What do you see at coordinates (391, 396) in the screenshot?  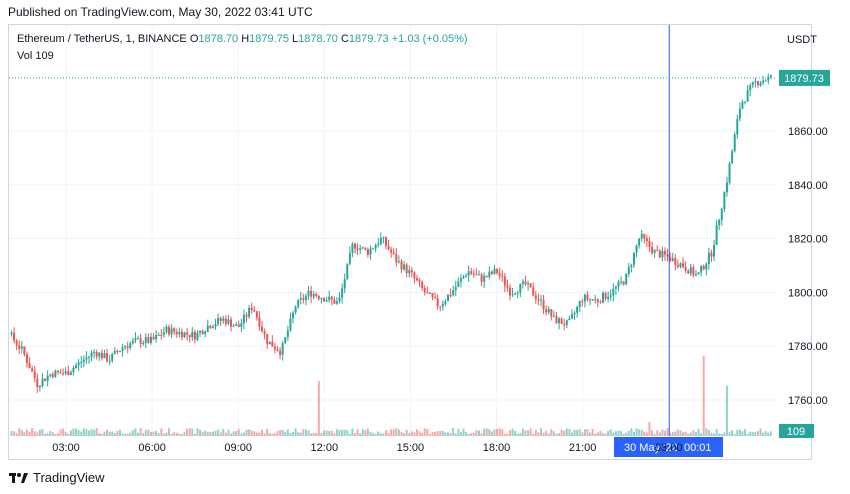 I see `volume-bars` at bounding box center [391, 396].